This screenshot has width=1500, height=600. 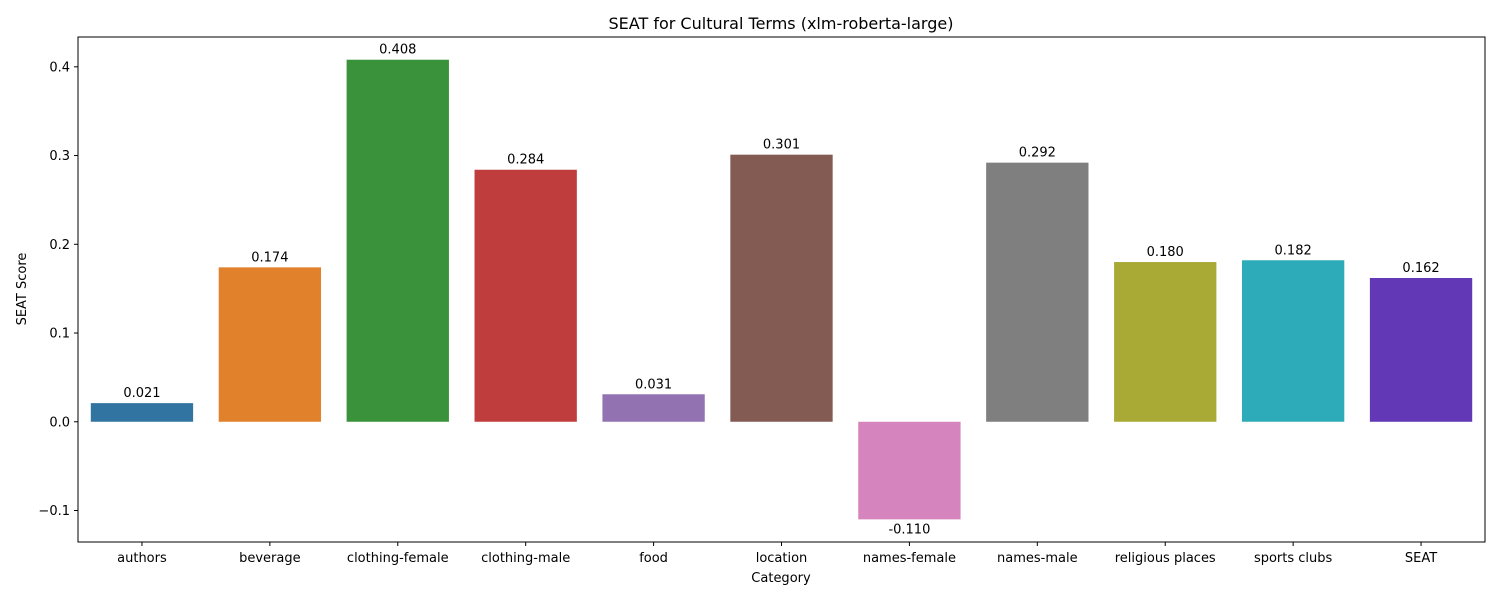 I want to click on x-tick-label: SEAT, so click(x=1421, y=558).